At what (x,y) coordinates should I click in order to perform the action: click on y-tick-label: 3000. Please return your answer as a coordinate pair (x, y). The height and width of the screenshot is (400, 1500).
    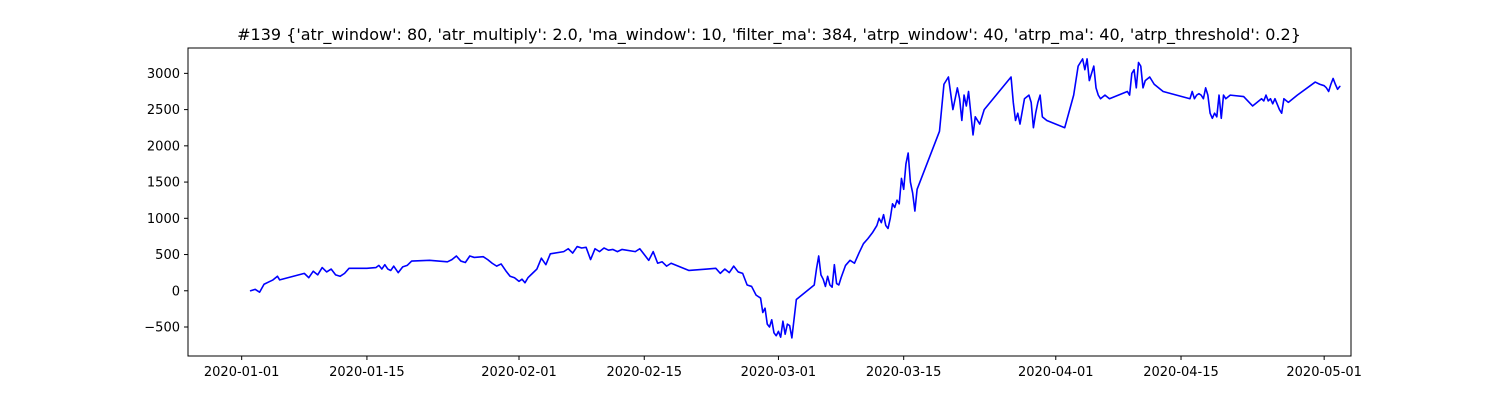
    Looking at the image, I should click on (163, 74).